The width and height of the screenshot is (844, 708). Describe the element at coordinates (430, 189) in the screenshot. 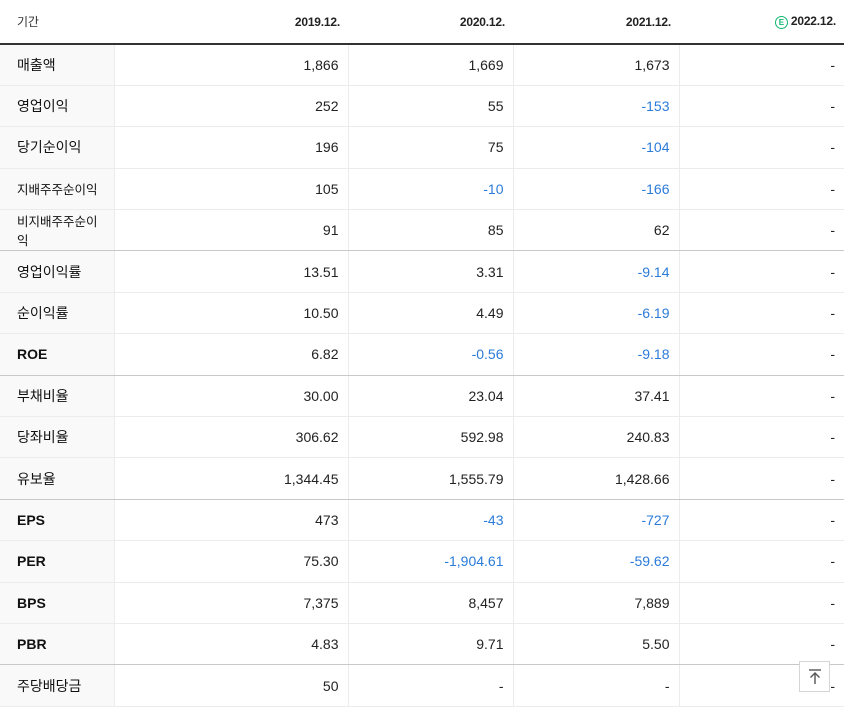

I see `table-cell: -10` at that location.